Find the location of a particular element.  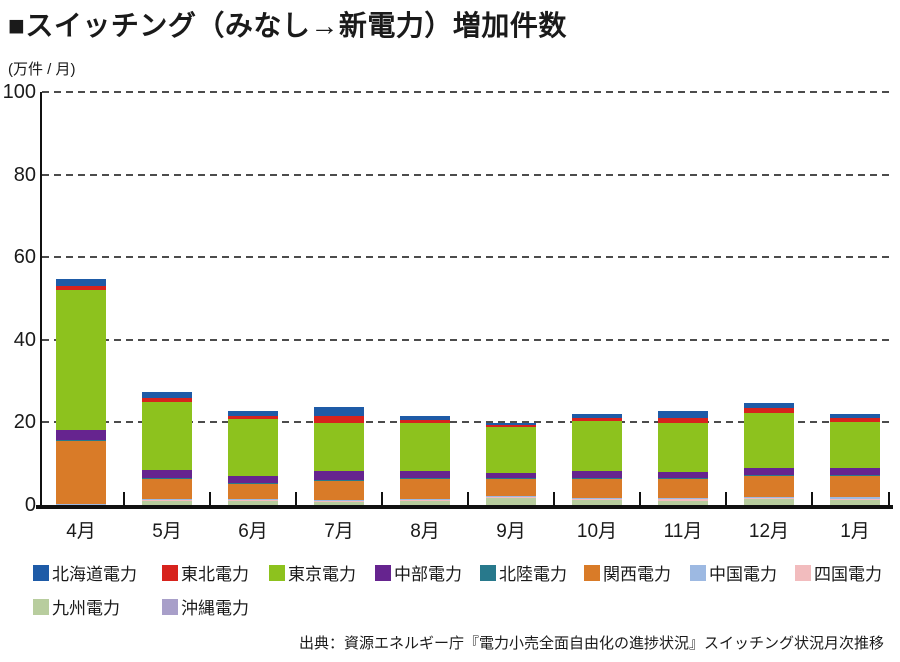

x-axis-category-label: 5月 is located at coordinates (167, 531).